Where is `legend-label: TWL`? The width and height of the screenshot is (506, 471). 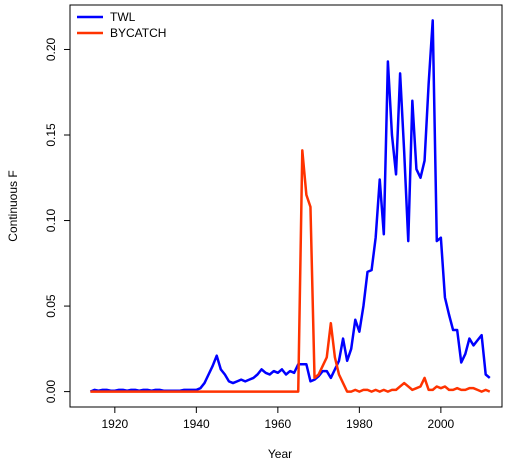 legend-label: TWL is located at coordinates (123, 17).